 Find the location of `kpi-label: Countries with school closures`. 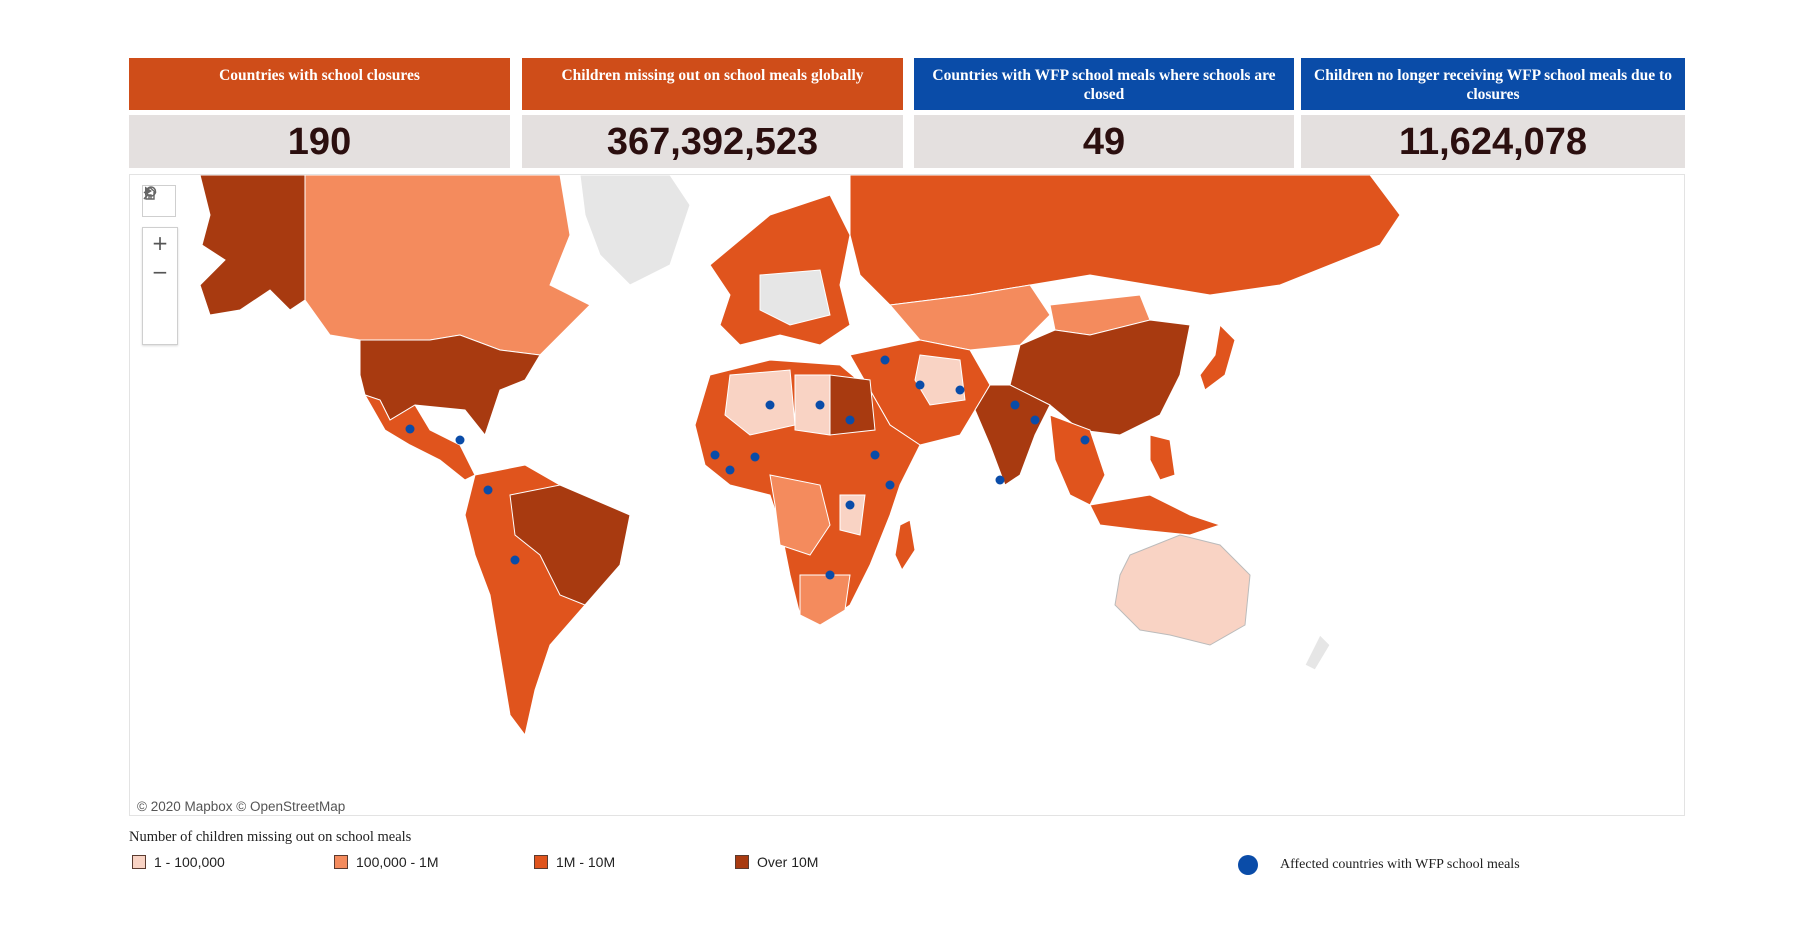

kpi-label: Countries with school closures is located at coordinates (319, 84).